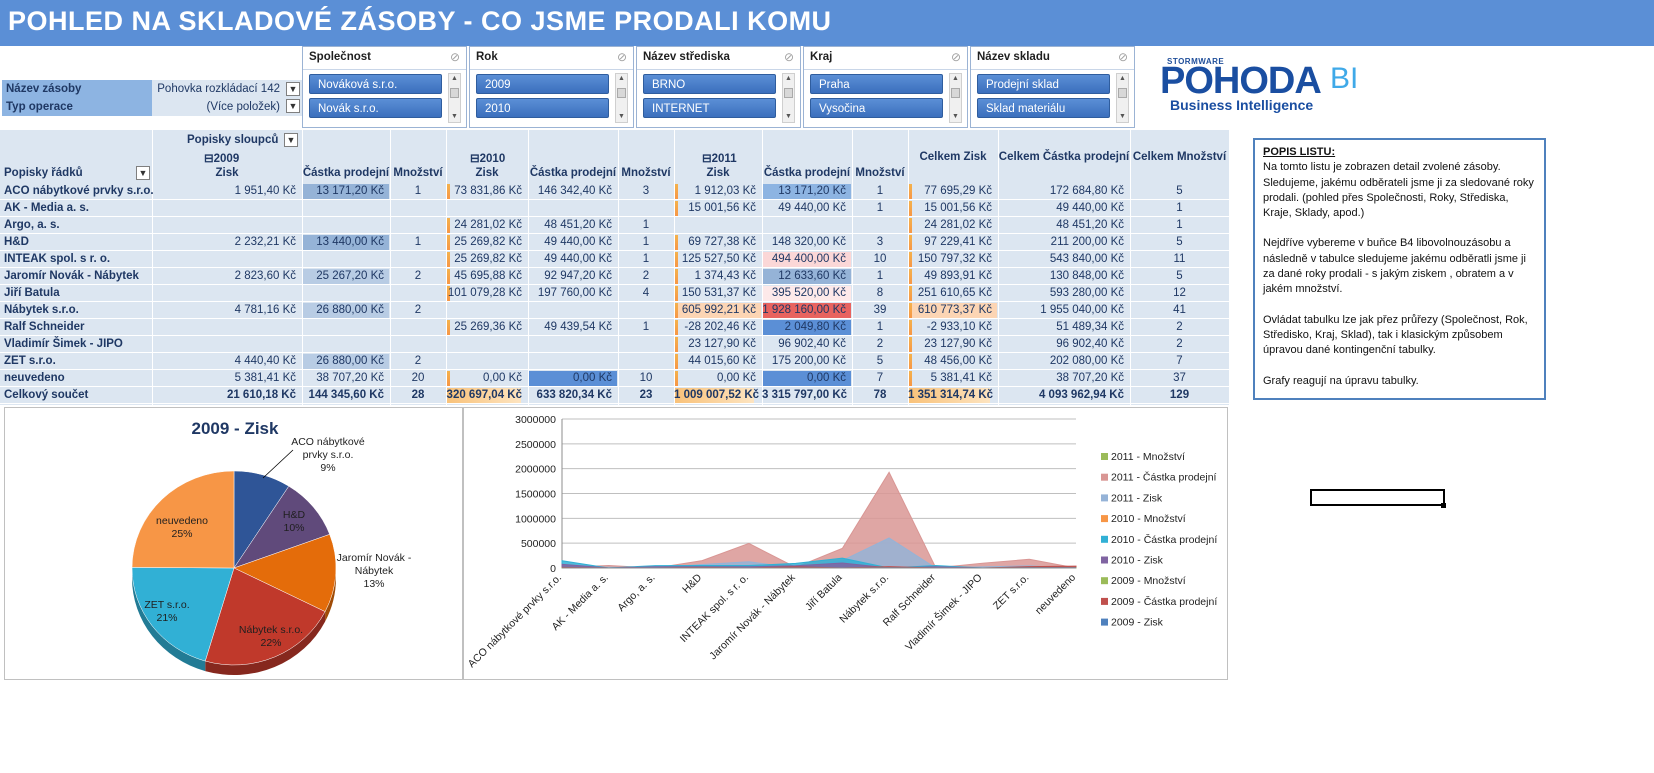 Image resolution: width=1654 pixels, height=773 pixels. I want to click on table-cell: 25 267,20 Kč, so click(350, 276).